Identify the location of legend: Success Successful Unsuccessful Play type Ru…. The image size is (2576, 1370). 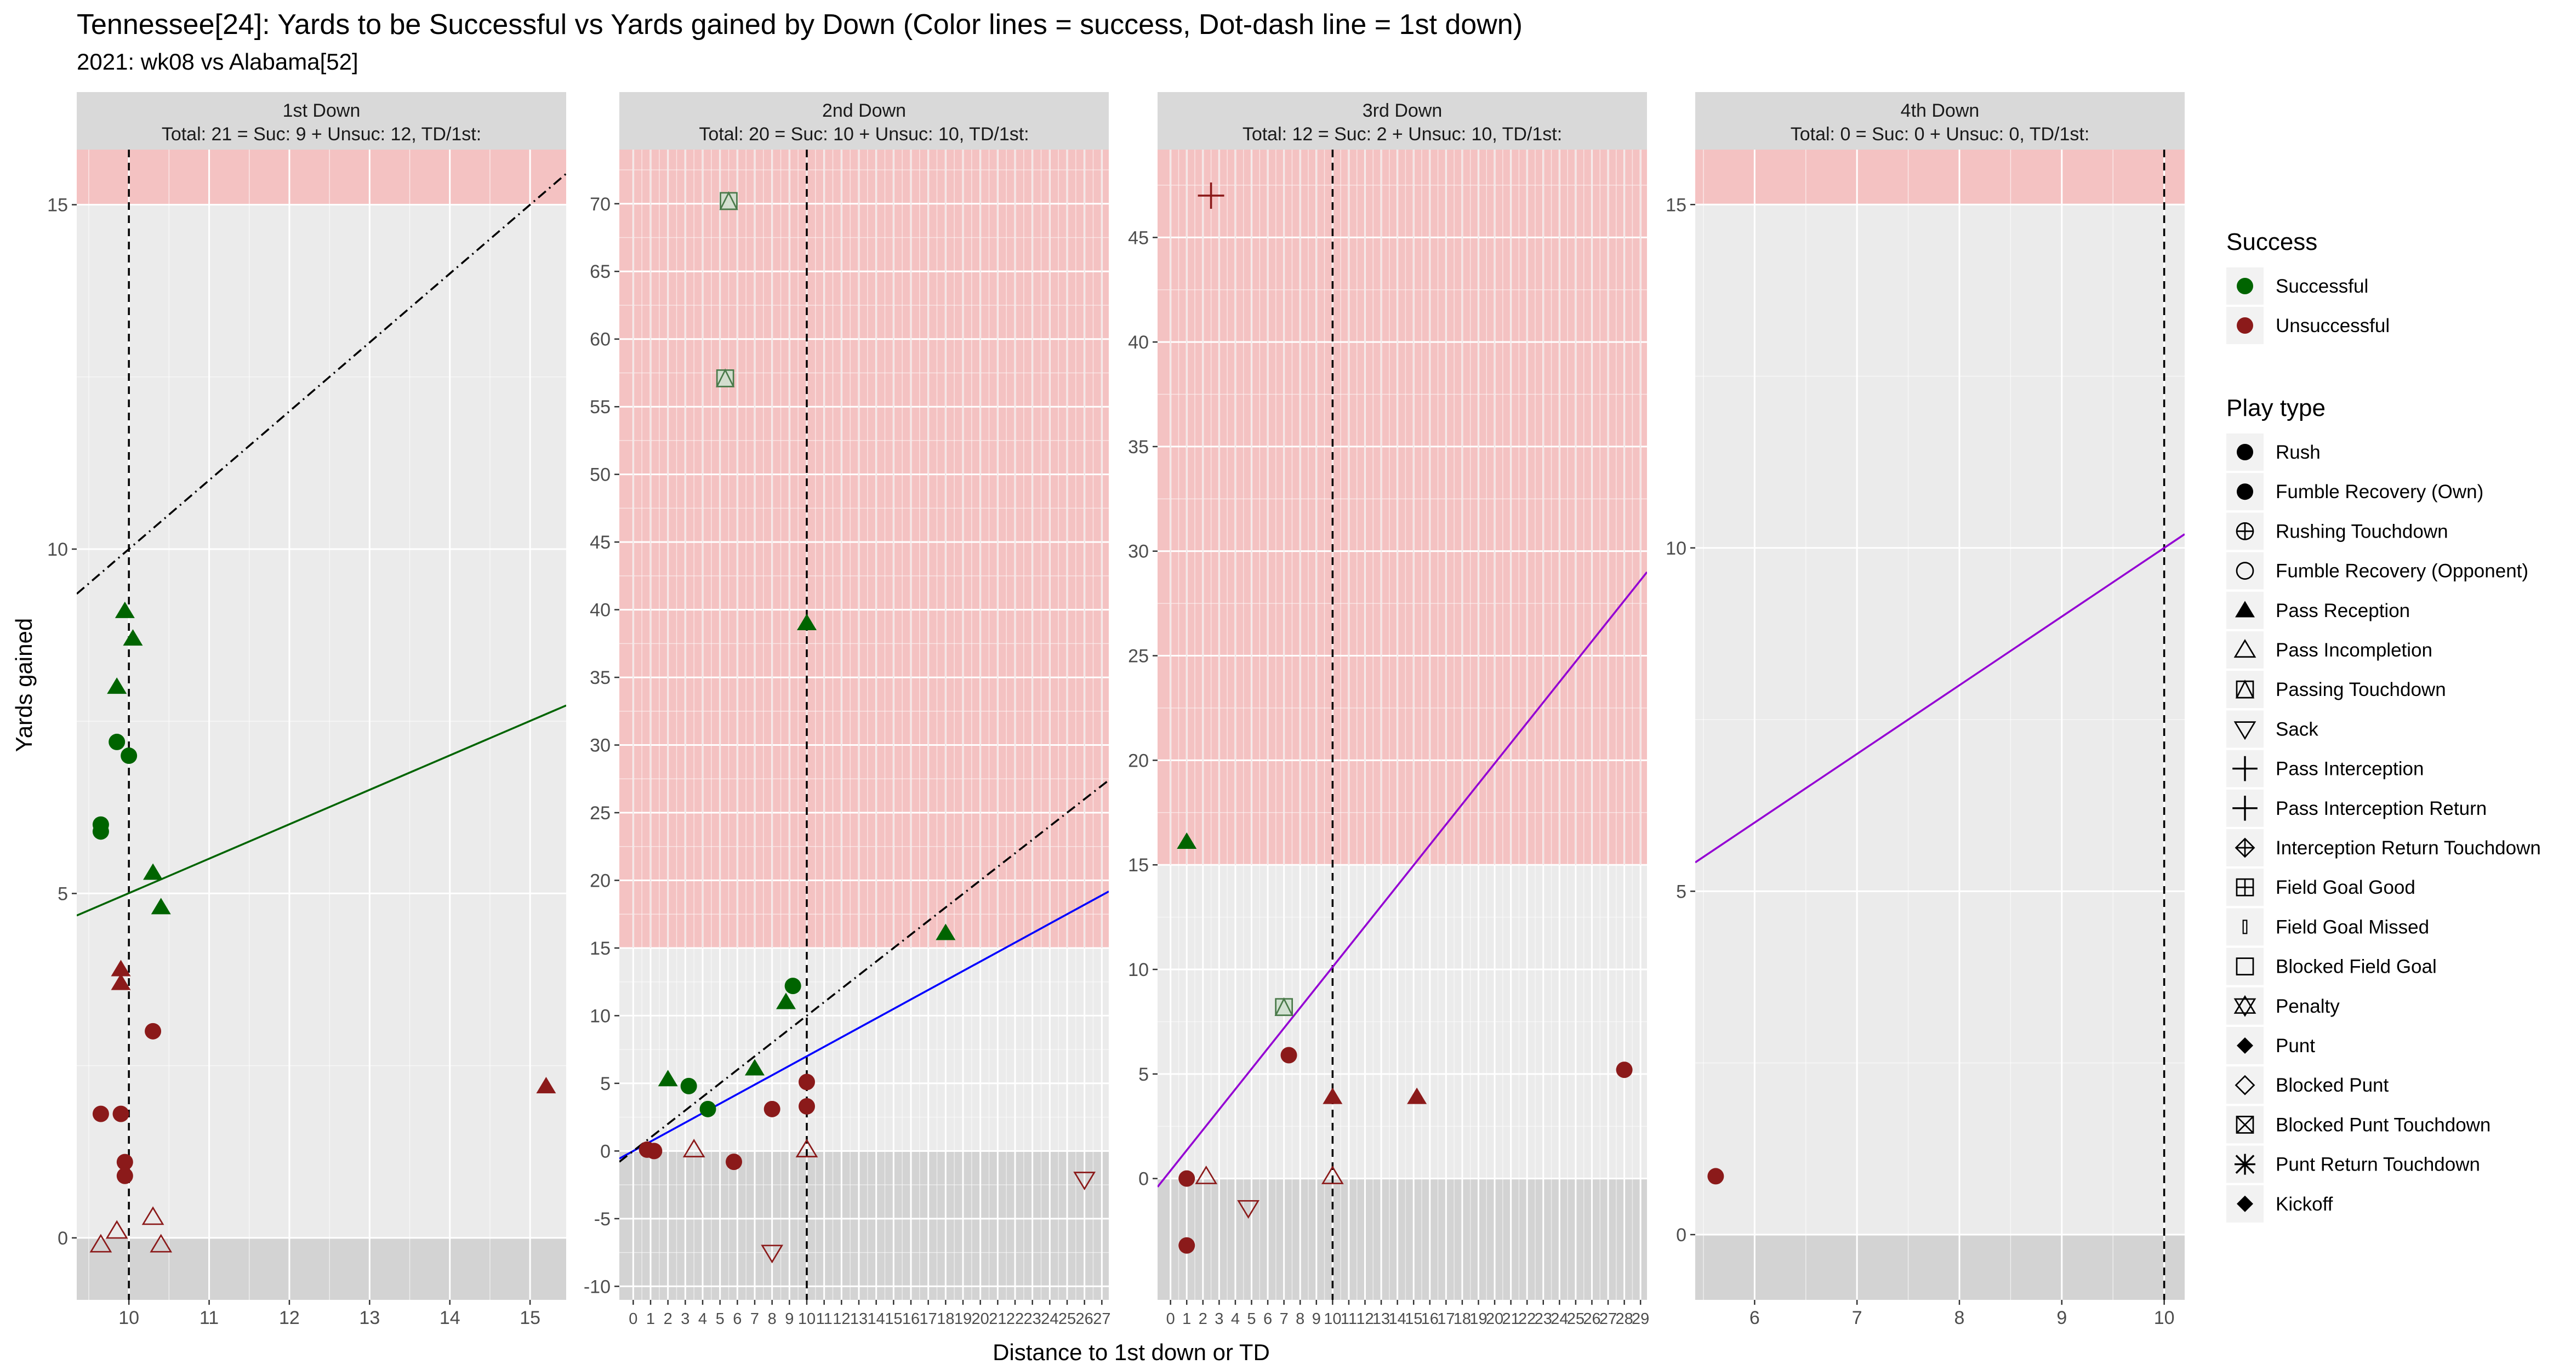
(2383, 726).